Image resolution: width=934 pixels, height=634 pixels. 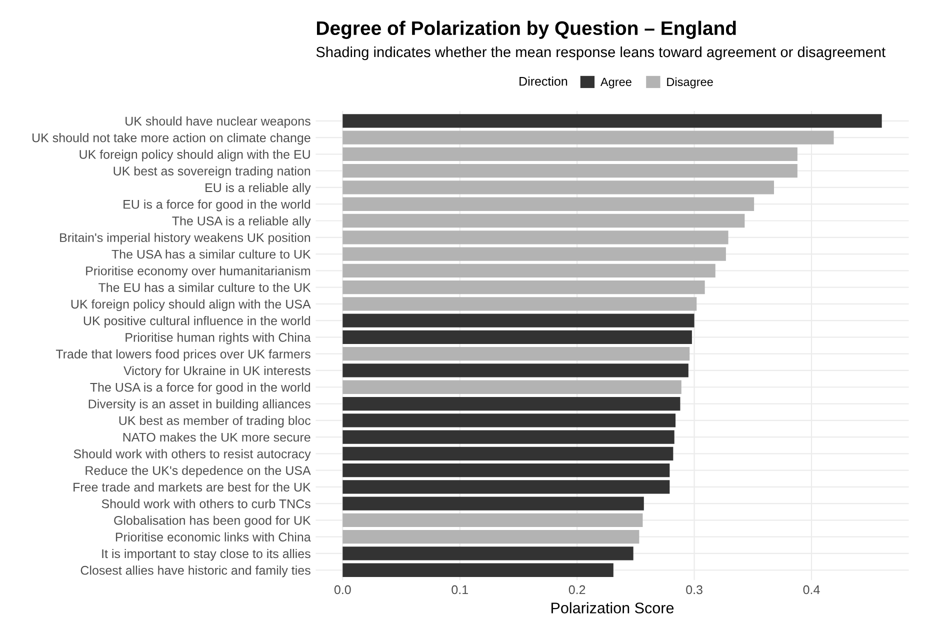 I want to click on y-tick-label: UK should not take more action on climate change, so click(x=171, y=139).